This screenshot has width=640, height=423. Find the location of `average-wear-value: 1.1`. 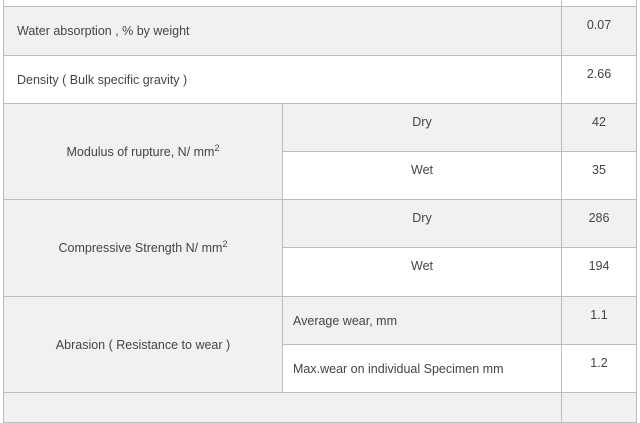

average-wear-value: 1.1 is located at coordinates (599, 320).